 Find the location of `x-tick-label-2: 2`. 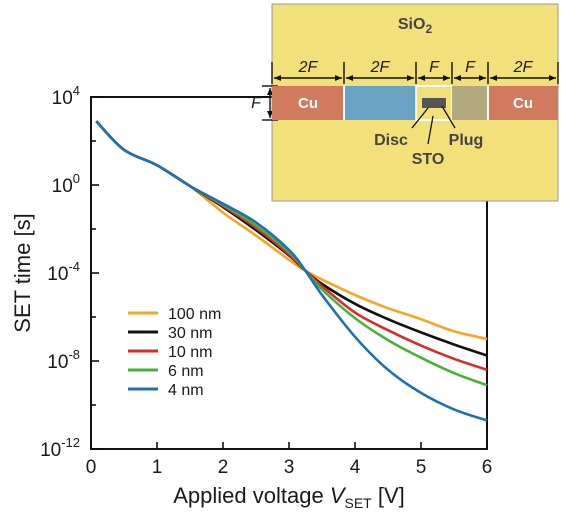

x-tick-label-2: 2 is located at coordinates (223, 467).